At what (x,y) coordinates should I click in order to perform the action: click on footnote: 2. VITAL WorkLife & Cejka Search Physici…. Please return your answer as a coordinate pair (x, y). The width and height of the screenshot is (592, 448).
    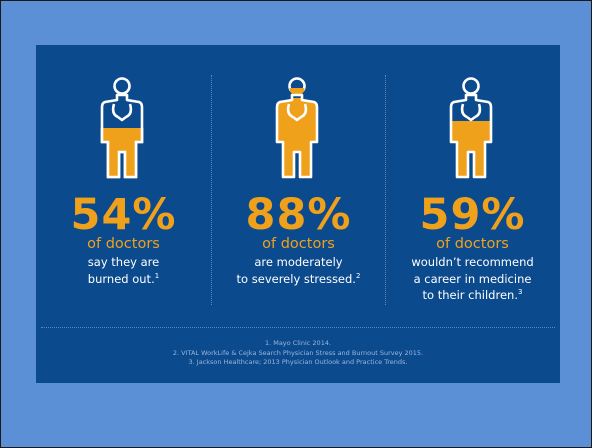
    Looking at the image, I should click on (298, 352).